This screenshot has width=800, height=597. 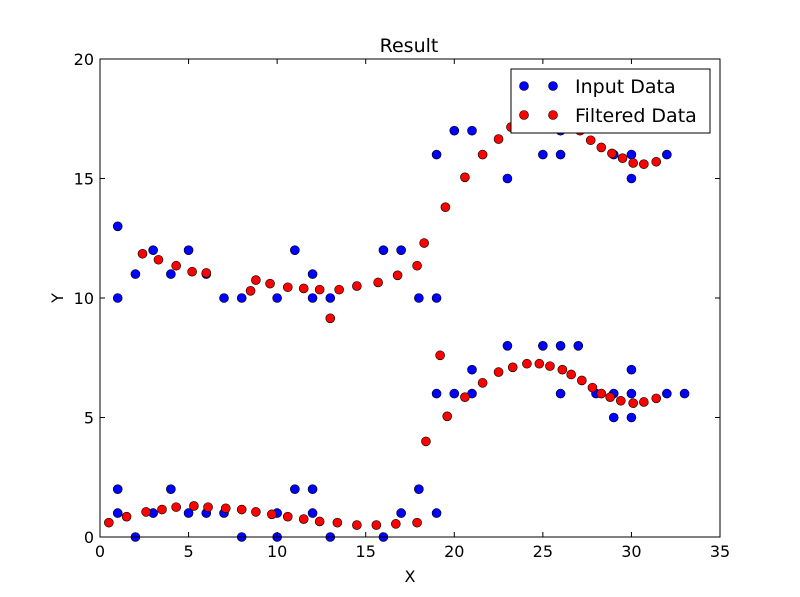 What do you see at coordinates (454, 551) in the screenshot?
I see `x-tick-label: 20` at bounding box center [454, 551].